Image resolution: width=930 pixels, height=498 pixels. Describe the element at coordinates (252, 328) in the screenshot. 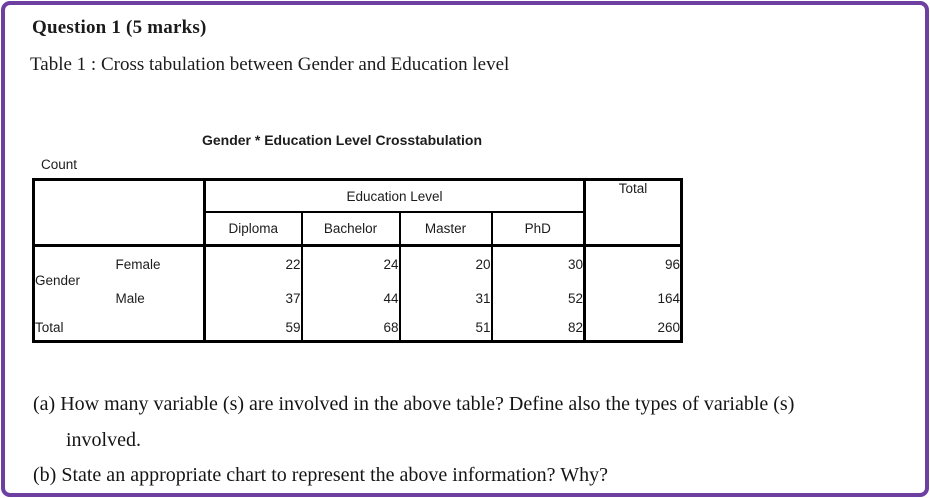

I see `cell-total-diploma: 59` at that location.